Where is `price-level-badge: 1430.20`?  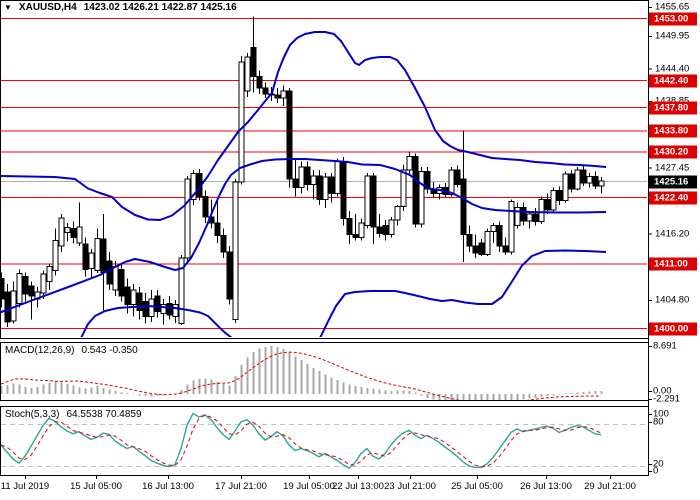
price-level-badge: 1430.20 is located at coordinates (673, 152).